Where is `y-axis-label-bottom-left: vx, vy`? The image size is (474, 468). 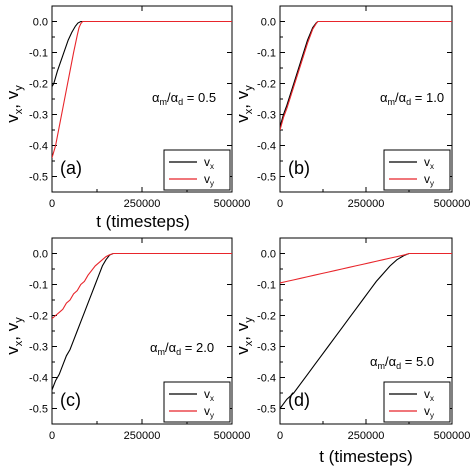 y-axis-label-bottom-left: vx, vy is located at coordinates (14, 336).